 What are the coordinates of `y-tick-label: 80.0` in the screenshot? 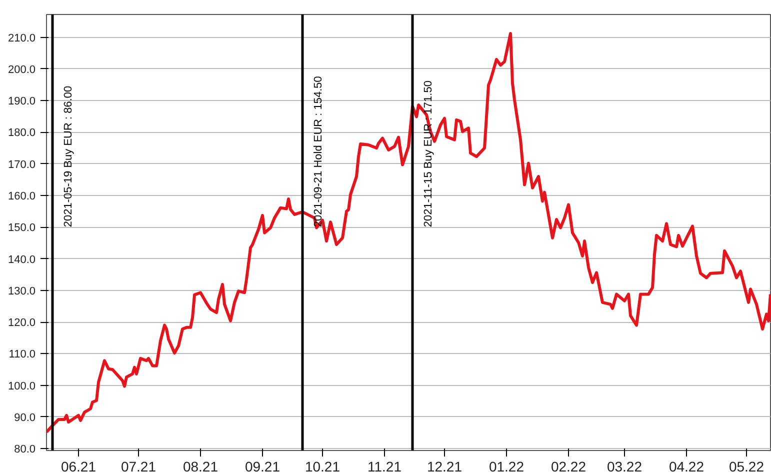 It's located at (25, 450).